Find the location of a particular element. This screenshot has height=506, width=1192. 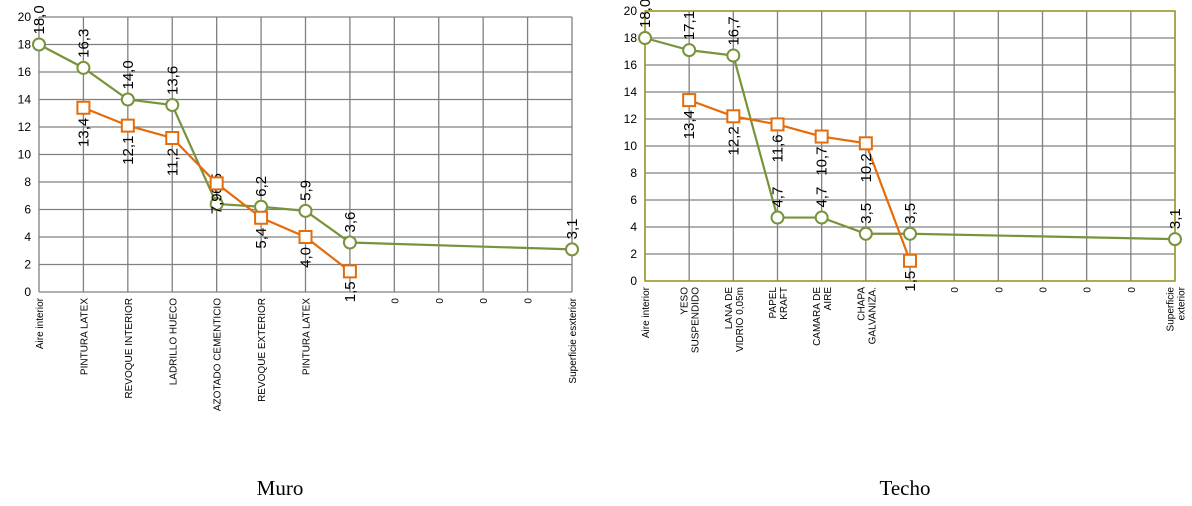

muro-data-label: 13,6 is located at coordinates (172, 80).